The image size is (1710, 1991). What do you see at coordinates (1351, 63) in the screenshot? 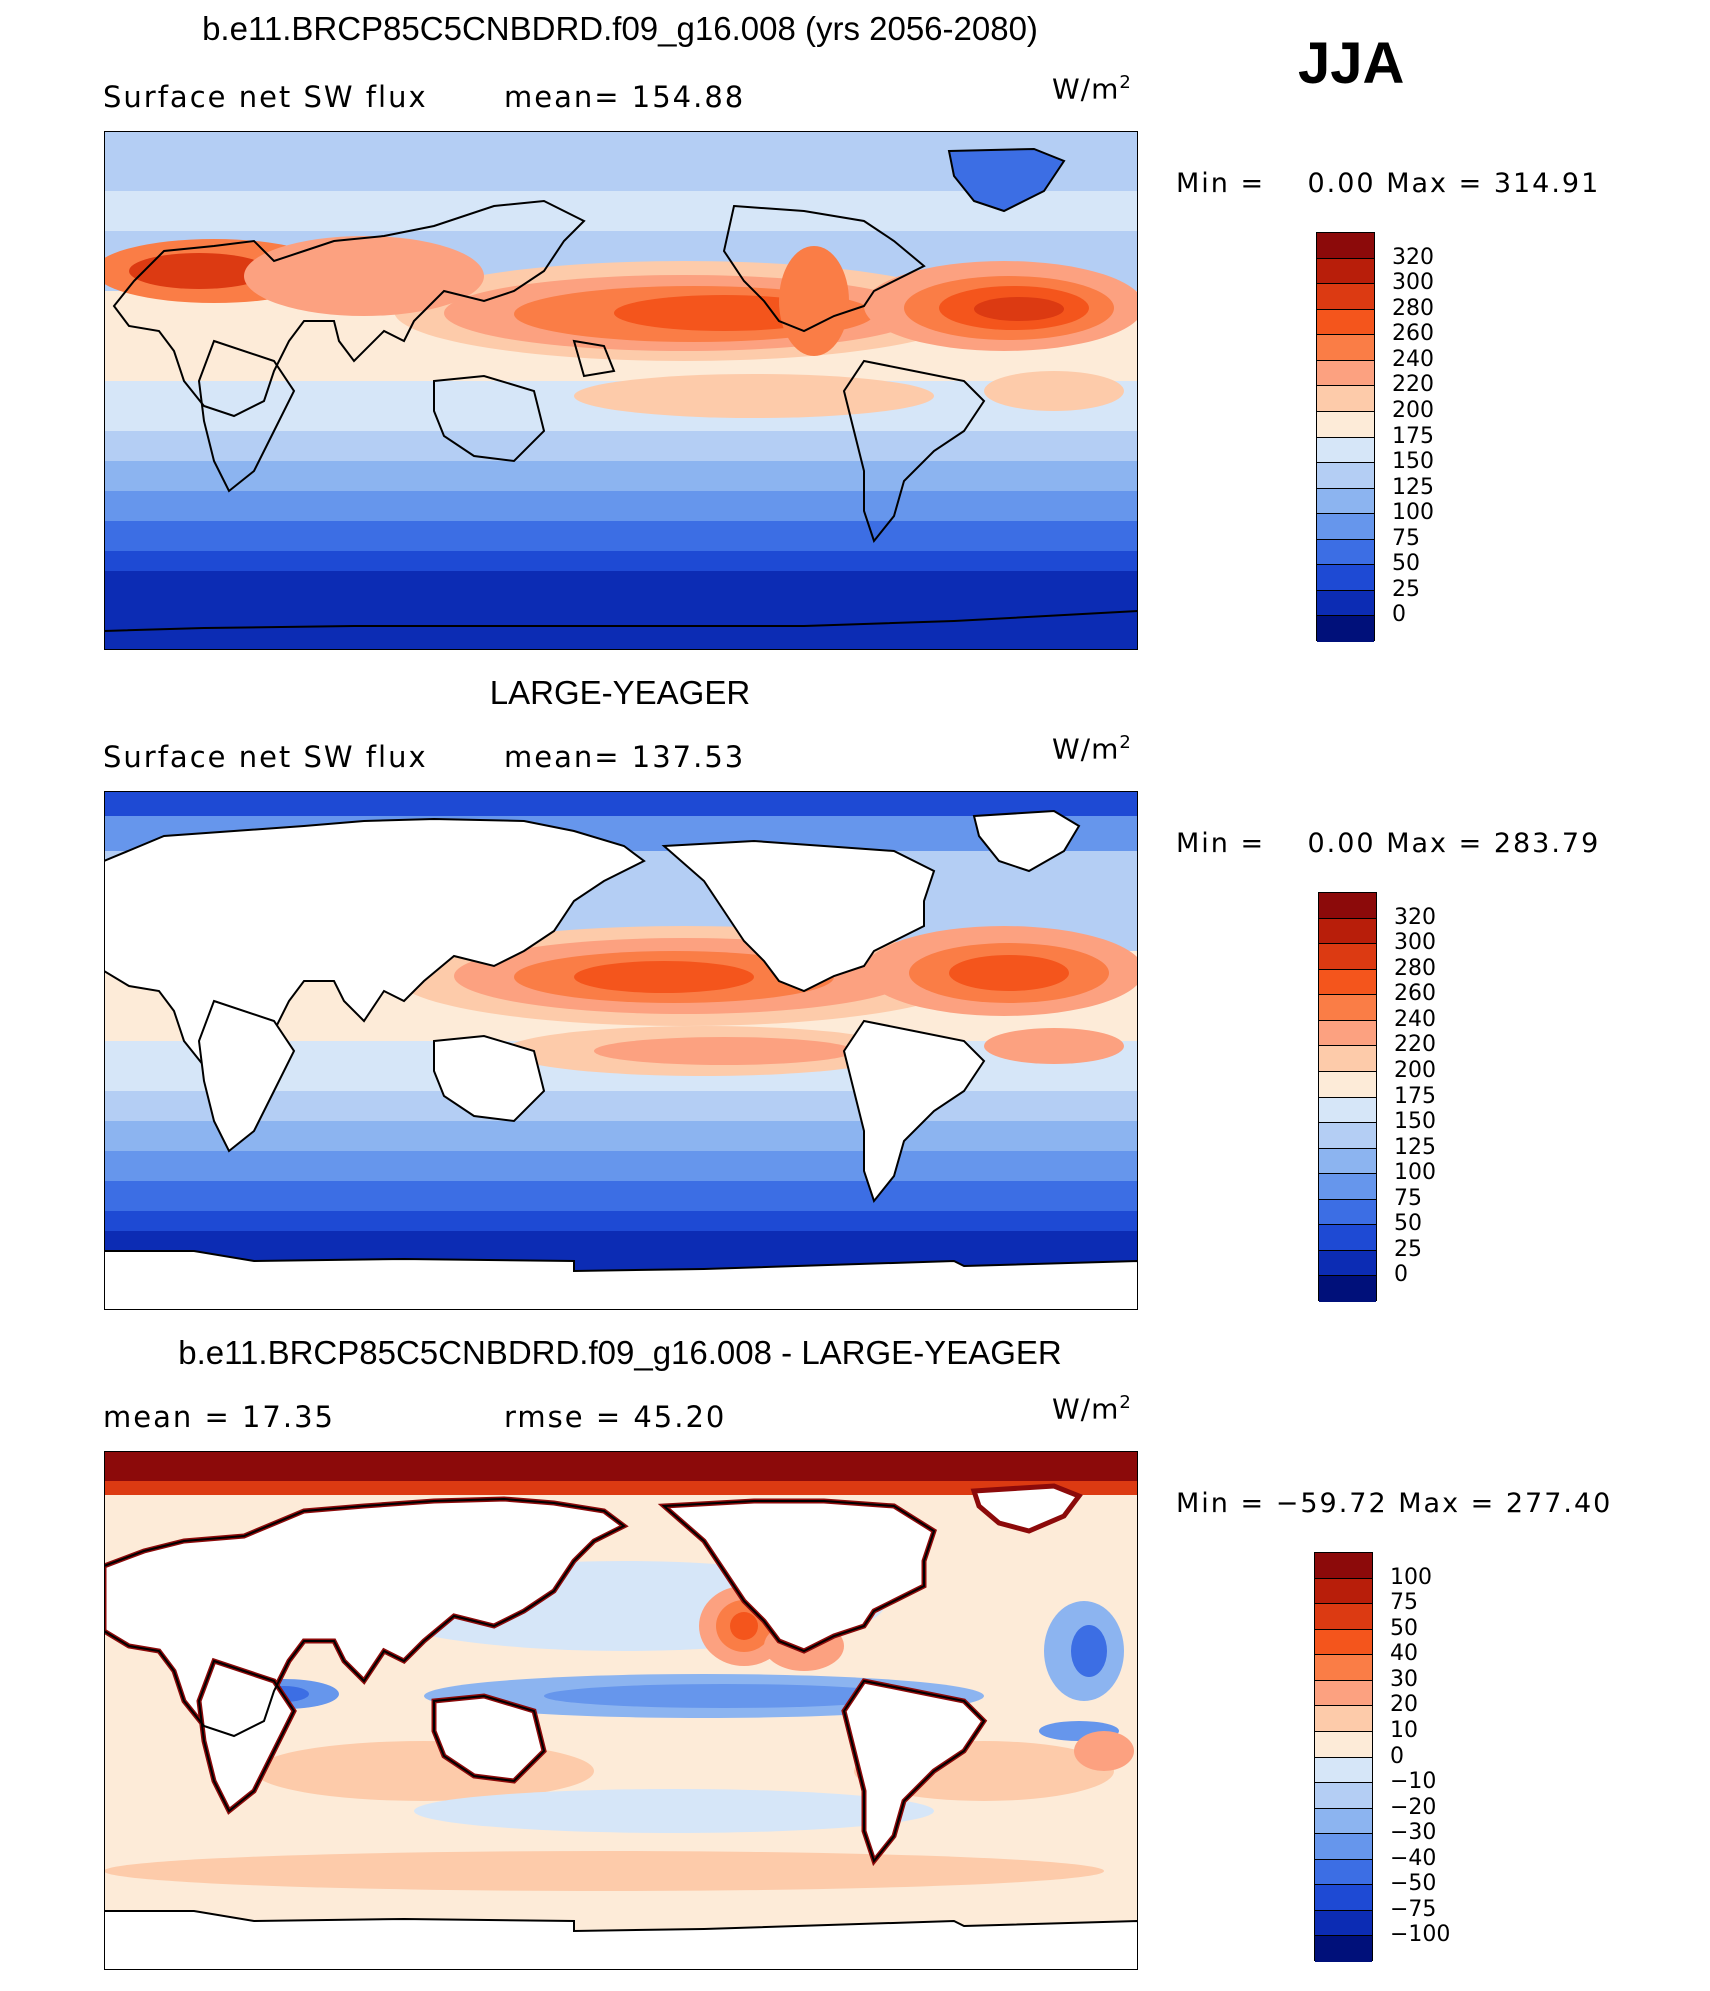
I see `season-label: JJA` at bounding box center [1351, 63].